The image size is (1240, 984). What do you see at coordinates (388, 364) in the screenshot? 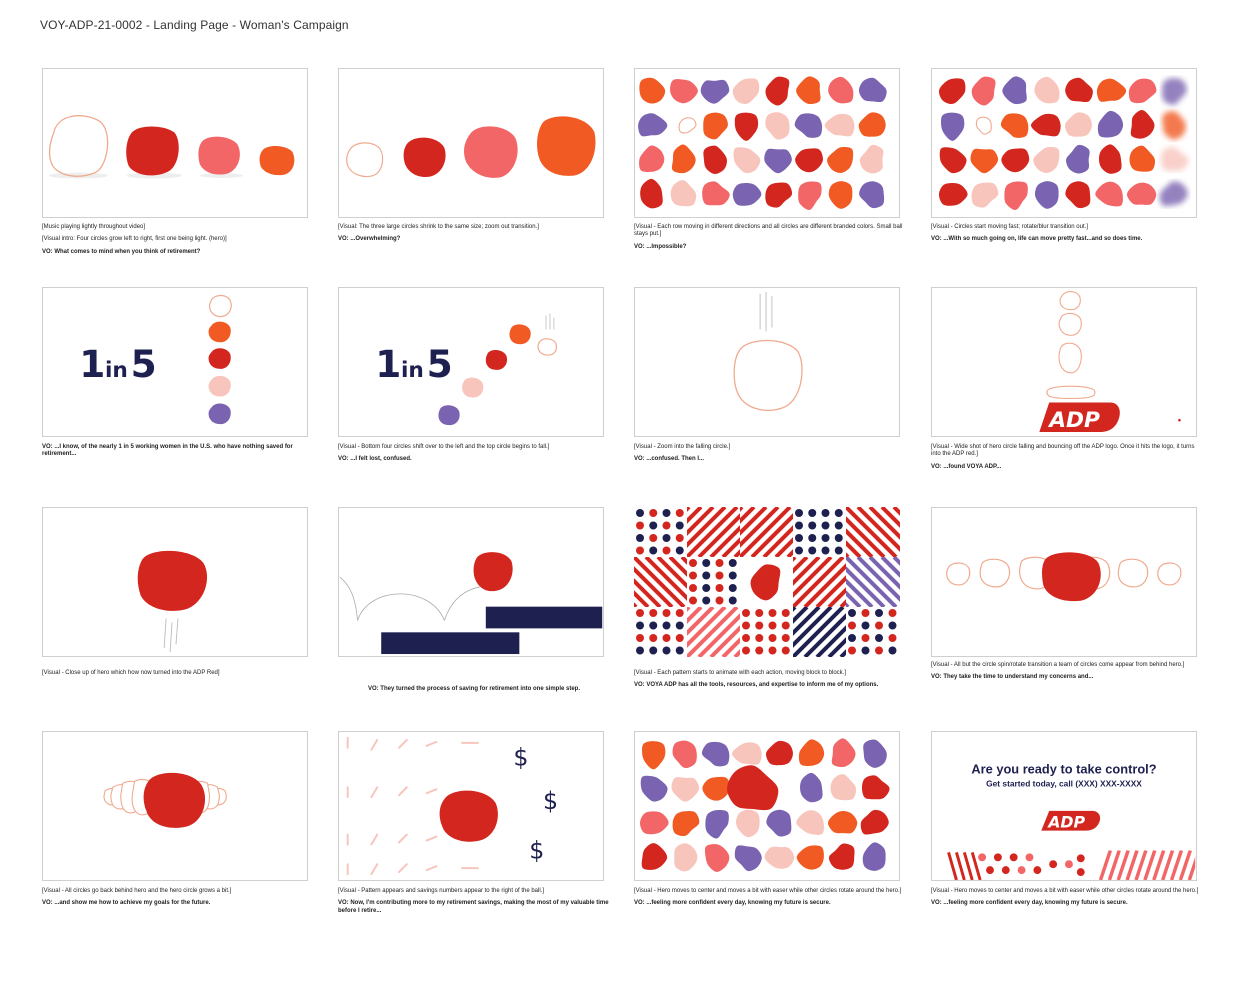
I see `stat-one: 1` at bounding box center [388, 364].